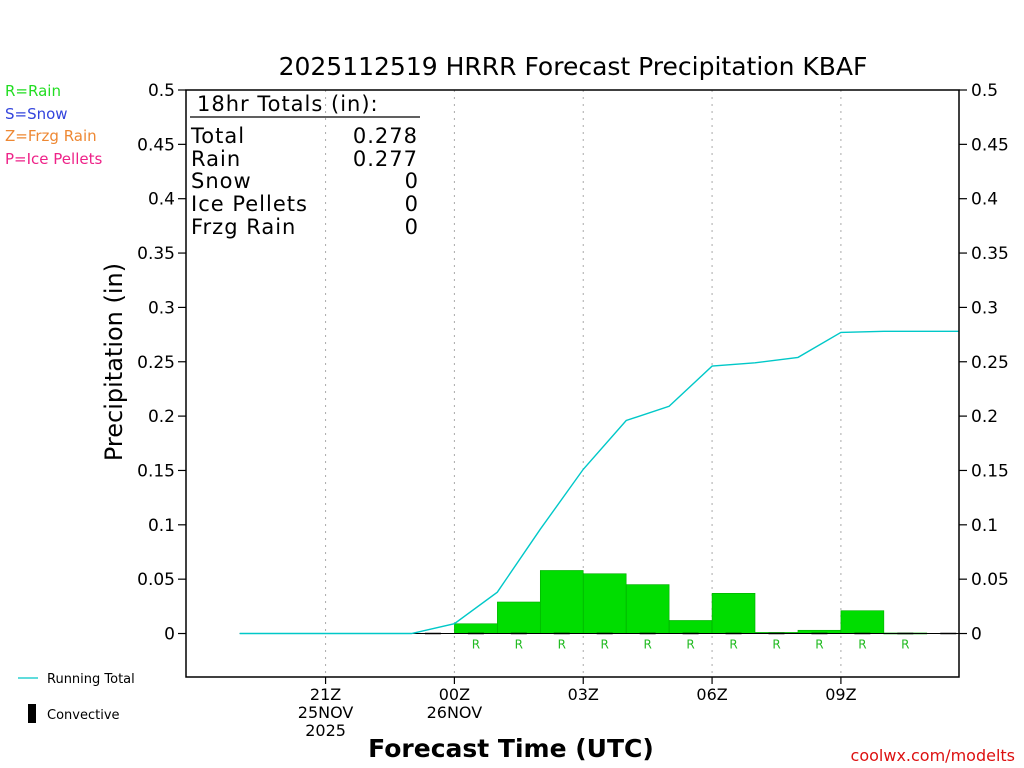 The height and width of the screenshot is (768, 1024). Describe the element at coordinates (455, 712) in the screenshot. I see `x-tick-label: 26NOV` at that location.